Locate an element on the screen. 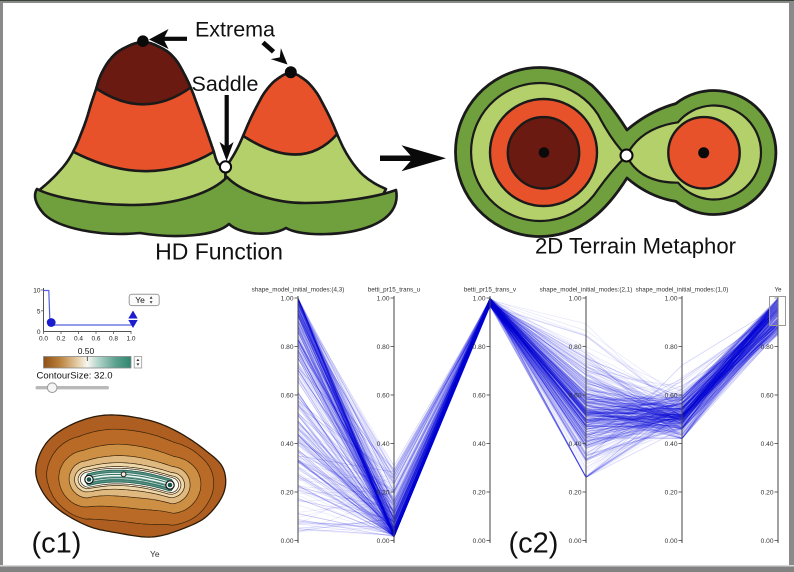 The width and height of the screenshot is (794, 572). svg-text: (c1) is located at coordinates (57, 544).